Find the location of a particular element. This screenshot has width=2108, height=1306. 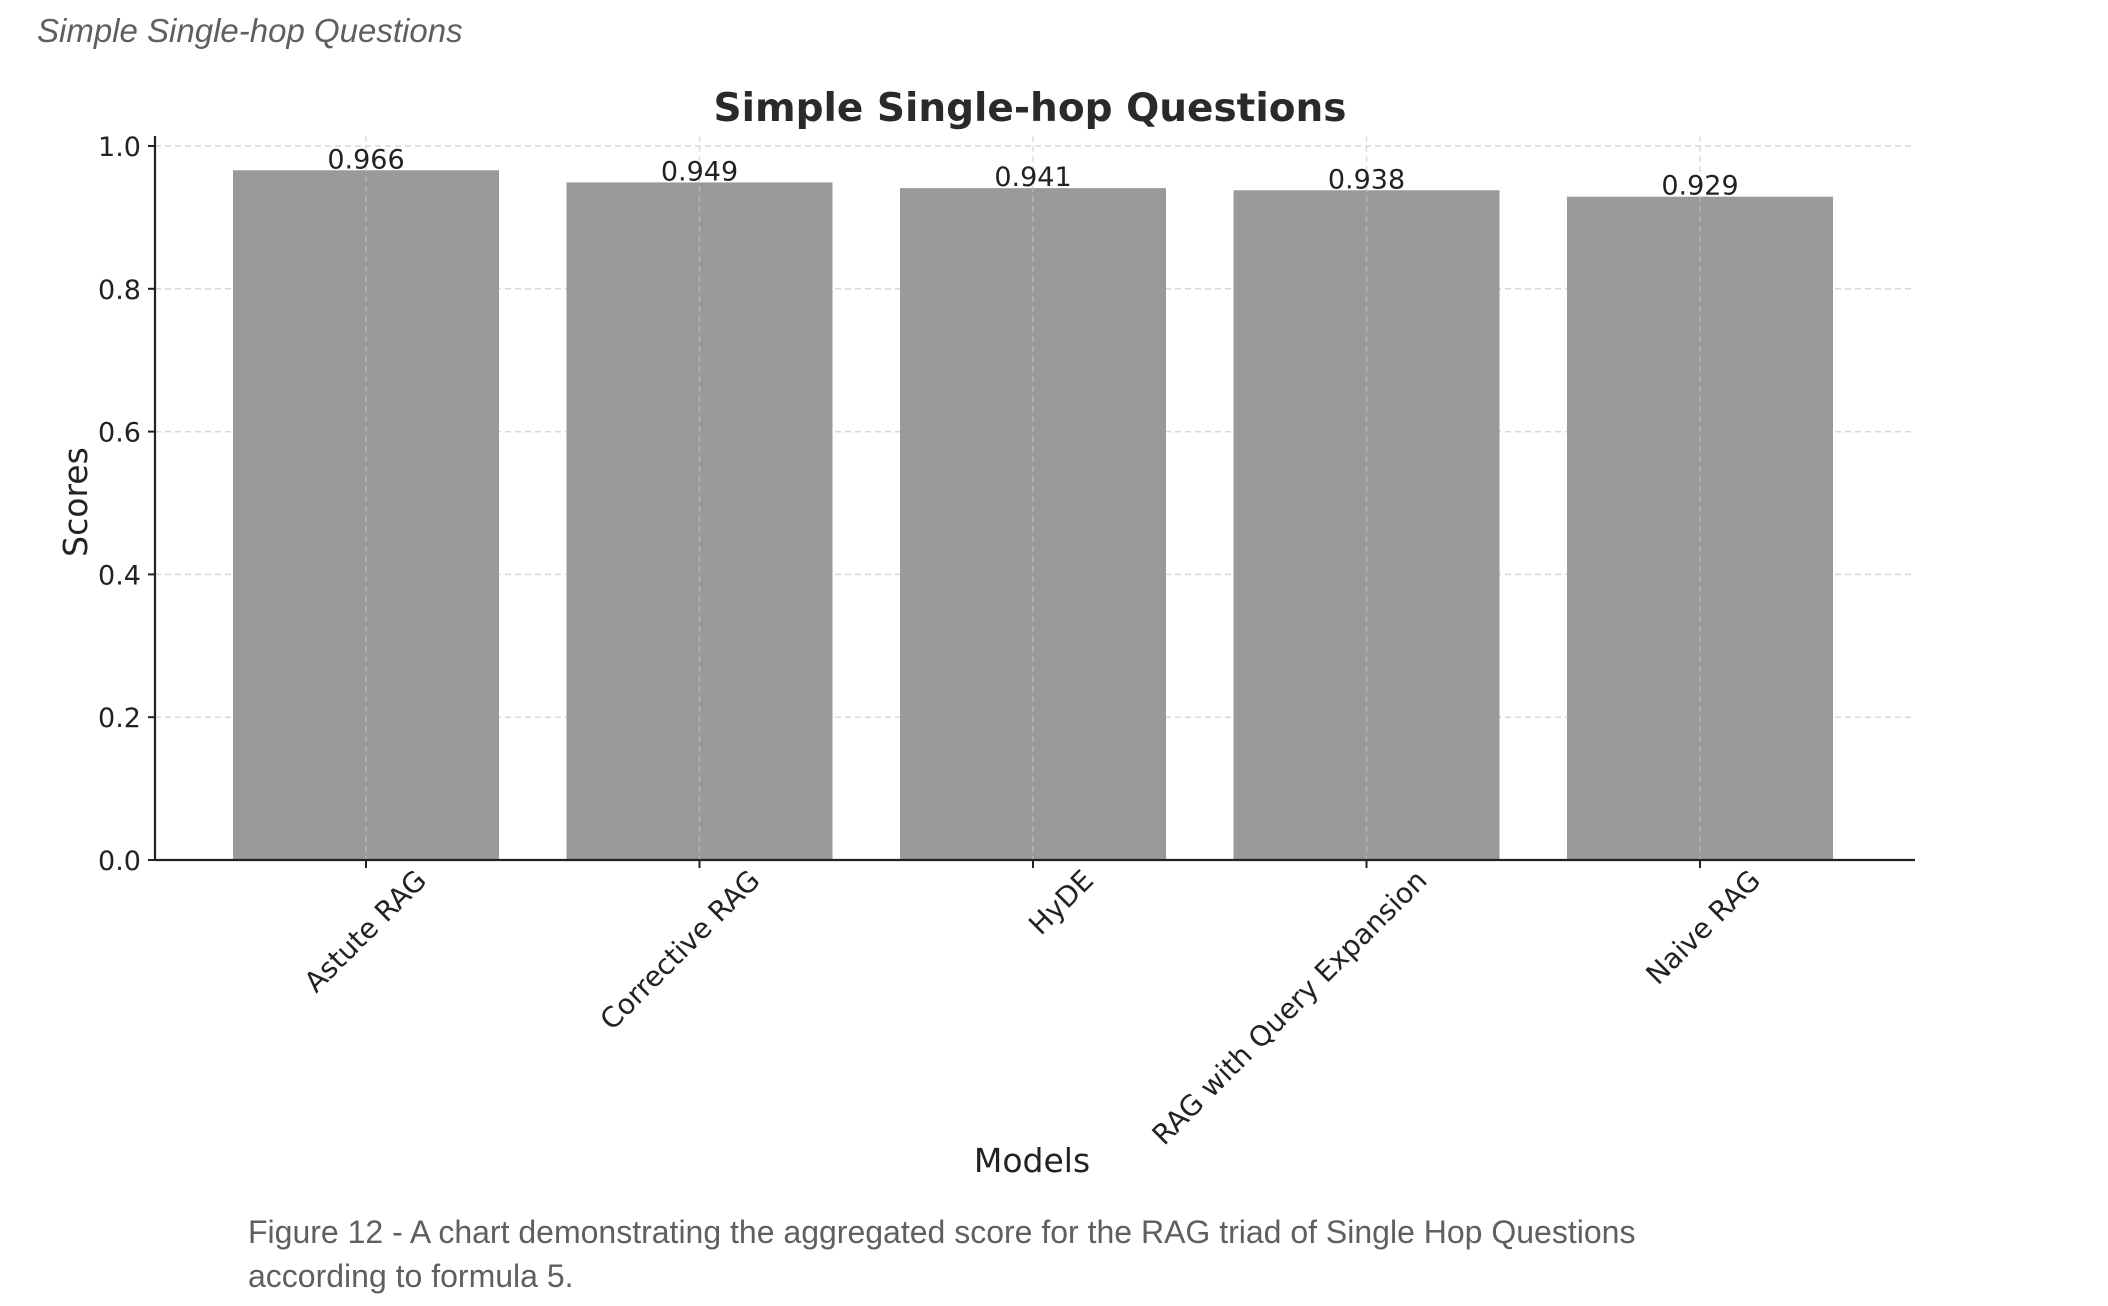

x-axis-label: Models is located at coordinates (1032, 1160).